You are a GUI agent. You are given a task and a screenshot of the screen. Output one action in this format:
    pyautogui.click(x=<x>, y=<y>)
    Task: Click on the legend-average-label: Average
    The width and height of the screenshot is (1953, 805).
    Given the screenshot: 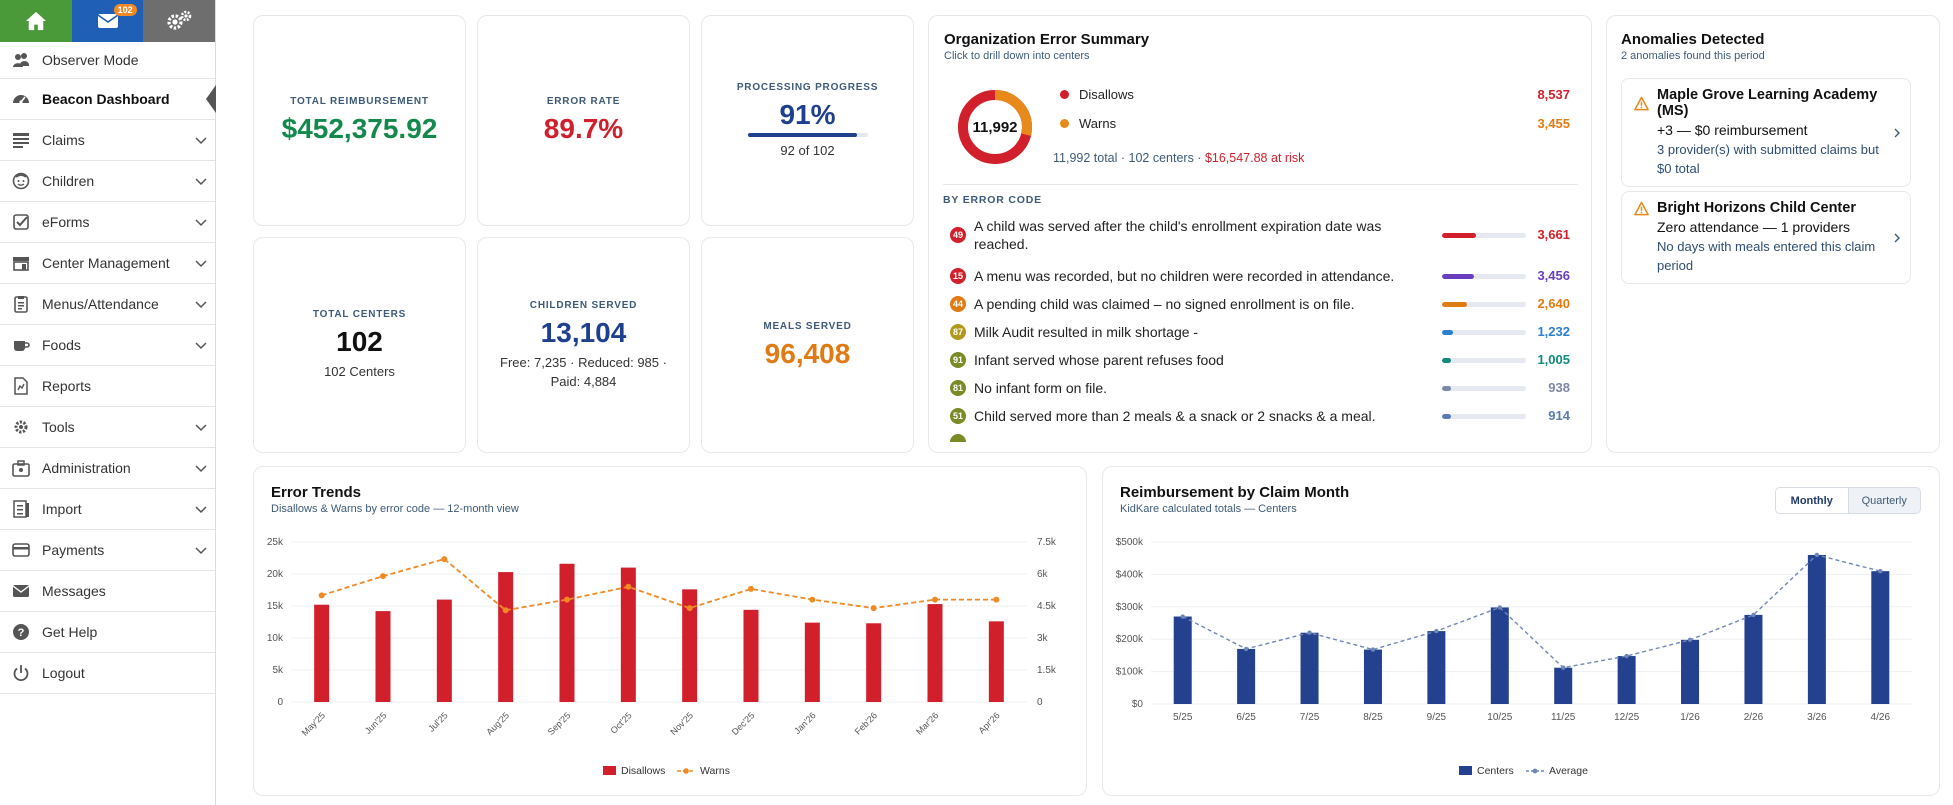 What is the action you would take?
    pyautogui.click(x=1568, y=771)
    